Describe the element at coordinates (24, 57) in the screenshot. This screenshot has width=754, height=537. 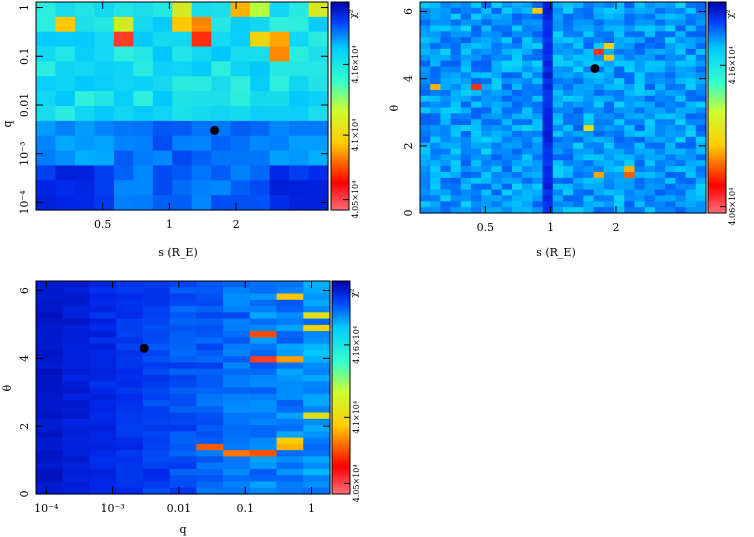
I see `y-tick-label: 0.1` at that location.